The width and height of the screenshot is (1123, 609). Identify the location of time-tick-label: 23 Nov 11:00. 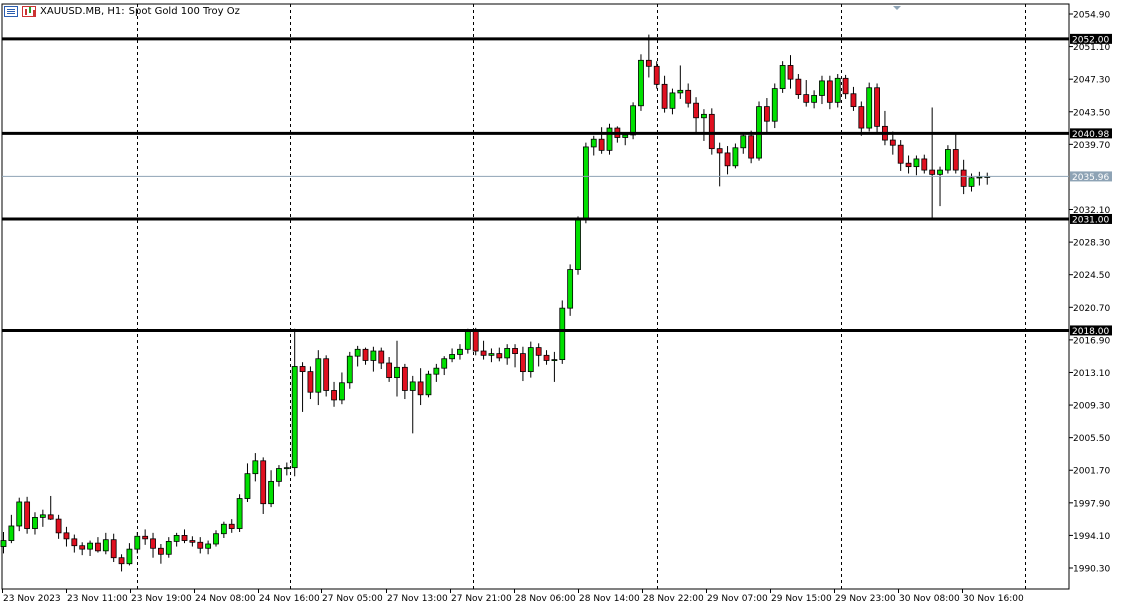
(97, 599).